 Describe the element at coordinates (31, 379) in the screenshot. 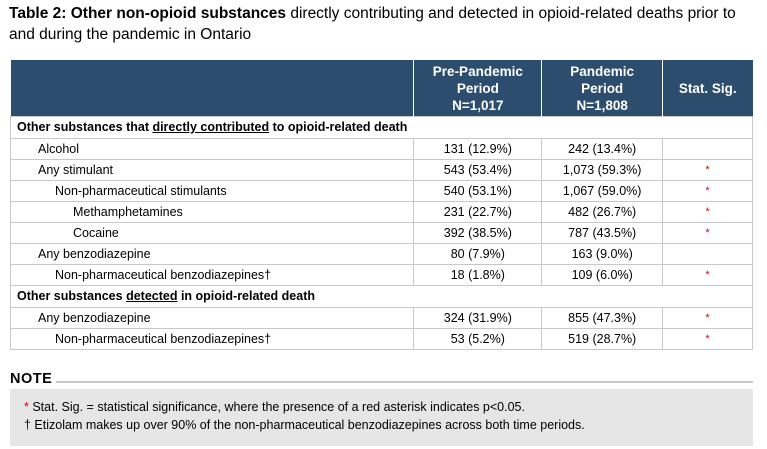

I see `note-label: NOTE` at that location.